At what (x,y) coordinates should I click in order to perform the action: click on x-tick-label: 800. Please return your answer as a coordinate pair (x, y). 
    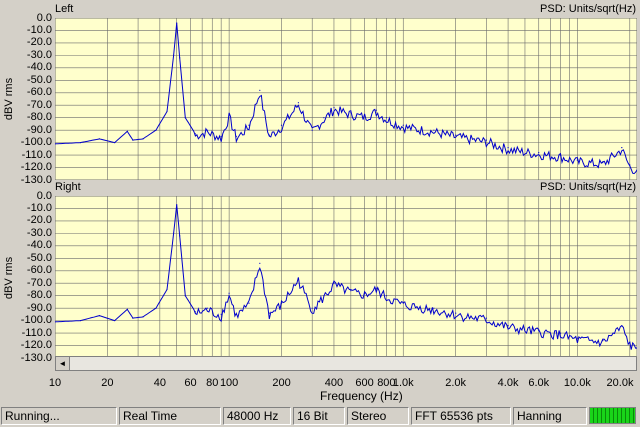
    Looking at the image, I should click on (386, 383).